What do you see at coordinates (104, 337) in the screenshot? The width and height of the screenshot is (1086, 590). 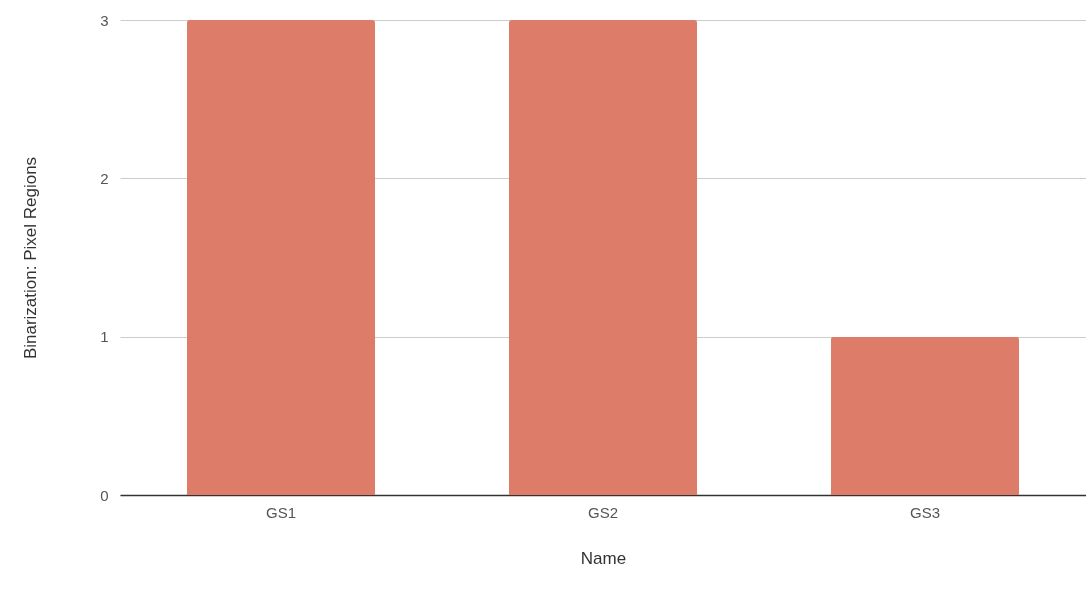 I see `y-tick-label: 1` at bounding box center [104, 337].